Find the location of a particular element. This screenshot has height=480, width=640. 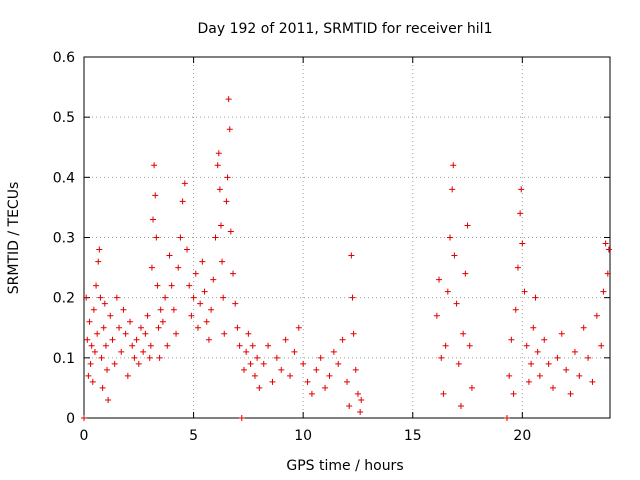

x-tick-label: 10 is located at coordinates (303, 436).